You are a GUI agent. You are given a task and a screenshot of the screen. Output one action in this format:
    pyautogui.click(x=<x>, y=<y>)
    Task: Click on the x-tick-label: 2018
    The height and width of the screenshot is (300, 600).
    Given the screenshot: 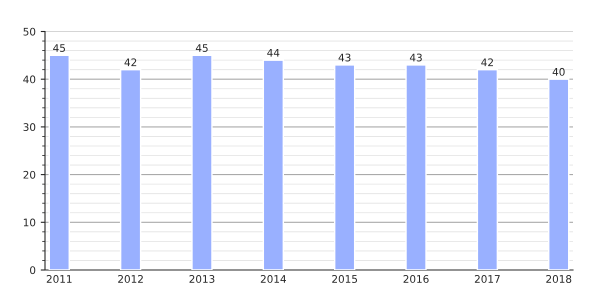 What is the action you would take?
    pyautogui.click(x=559, y=279)
    